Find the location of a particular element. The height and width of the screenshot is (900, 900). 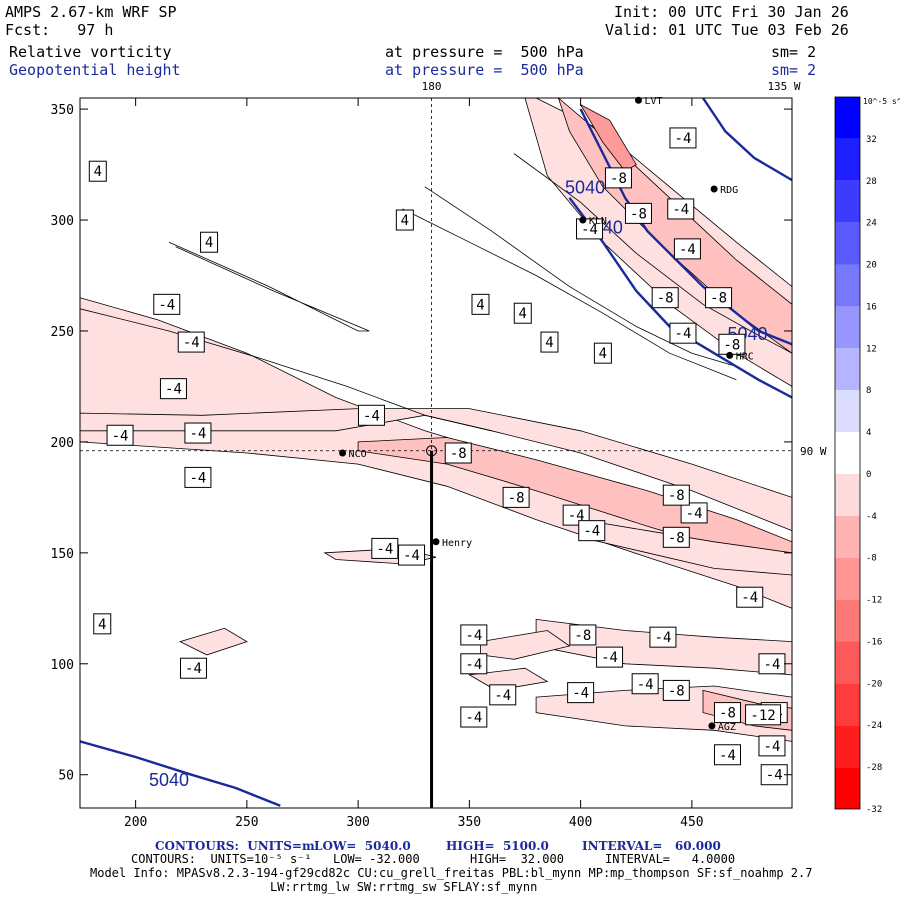

y-tick-label: 350 is located at coordinates (62, 110).